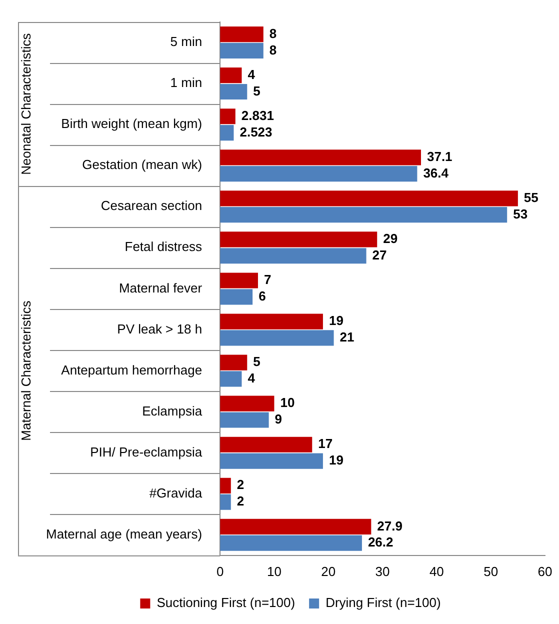 Image resolution: width=559 pixels, height=624 pixels. What do you see at coordinates (274, 571) in the screenshot?
I see `x-tick-label: 10` at bounding box center [274, 571].